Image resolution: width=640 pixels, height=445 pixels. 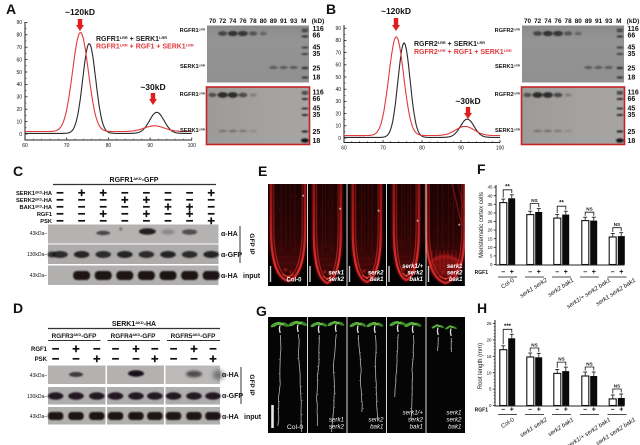 What do you see at coordinates (193, 336) in the screenshot?
I see `svg-text: RGFR5ΔKD-GFP` at bounding box center [193, 336].